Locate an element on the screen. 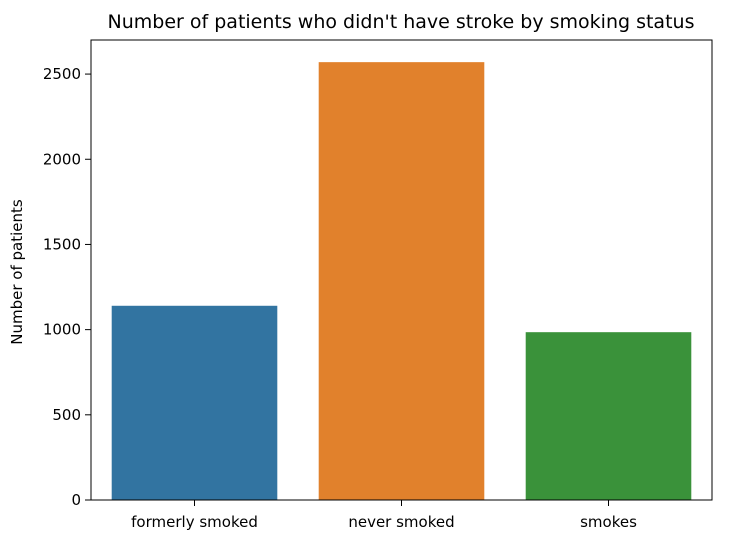 The image size is (730, 542). y-tick-label: 1500 is located at coordinates (62, 244).